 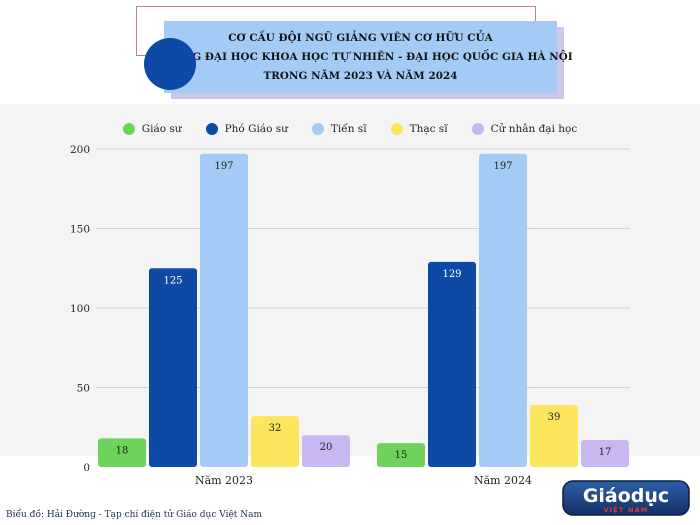 I want to click on logo-sub-text: VIỆT NAM, so click(x=625, y=509).